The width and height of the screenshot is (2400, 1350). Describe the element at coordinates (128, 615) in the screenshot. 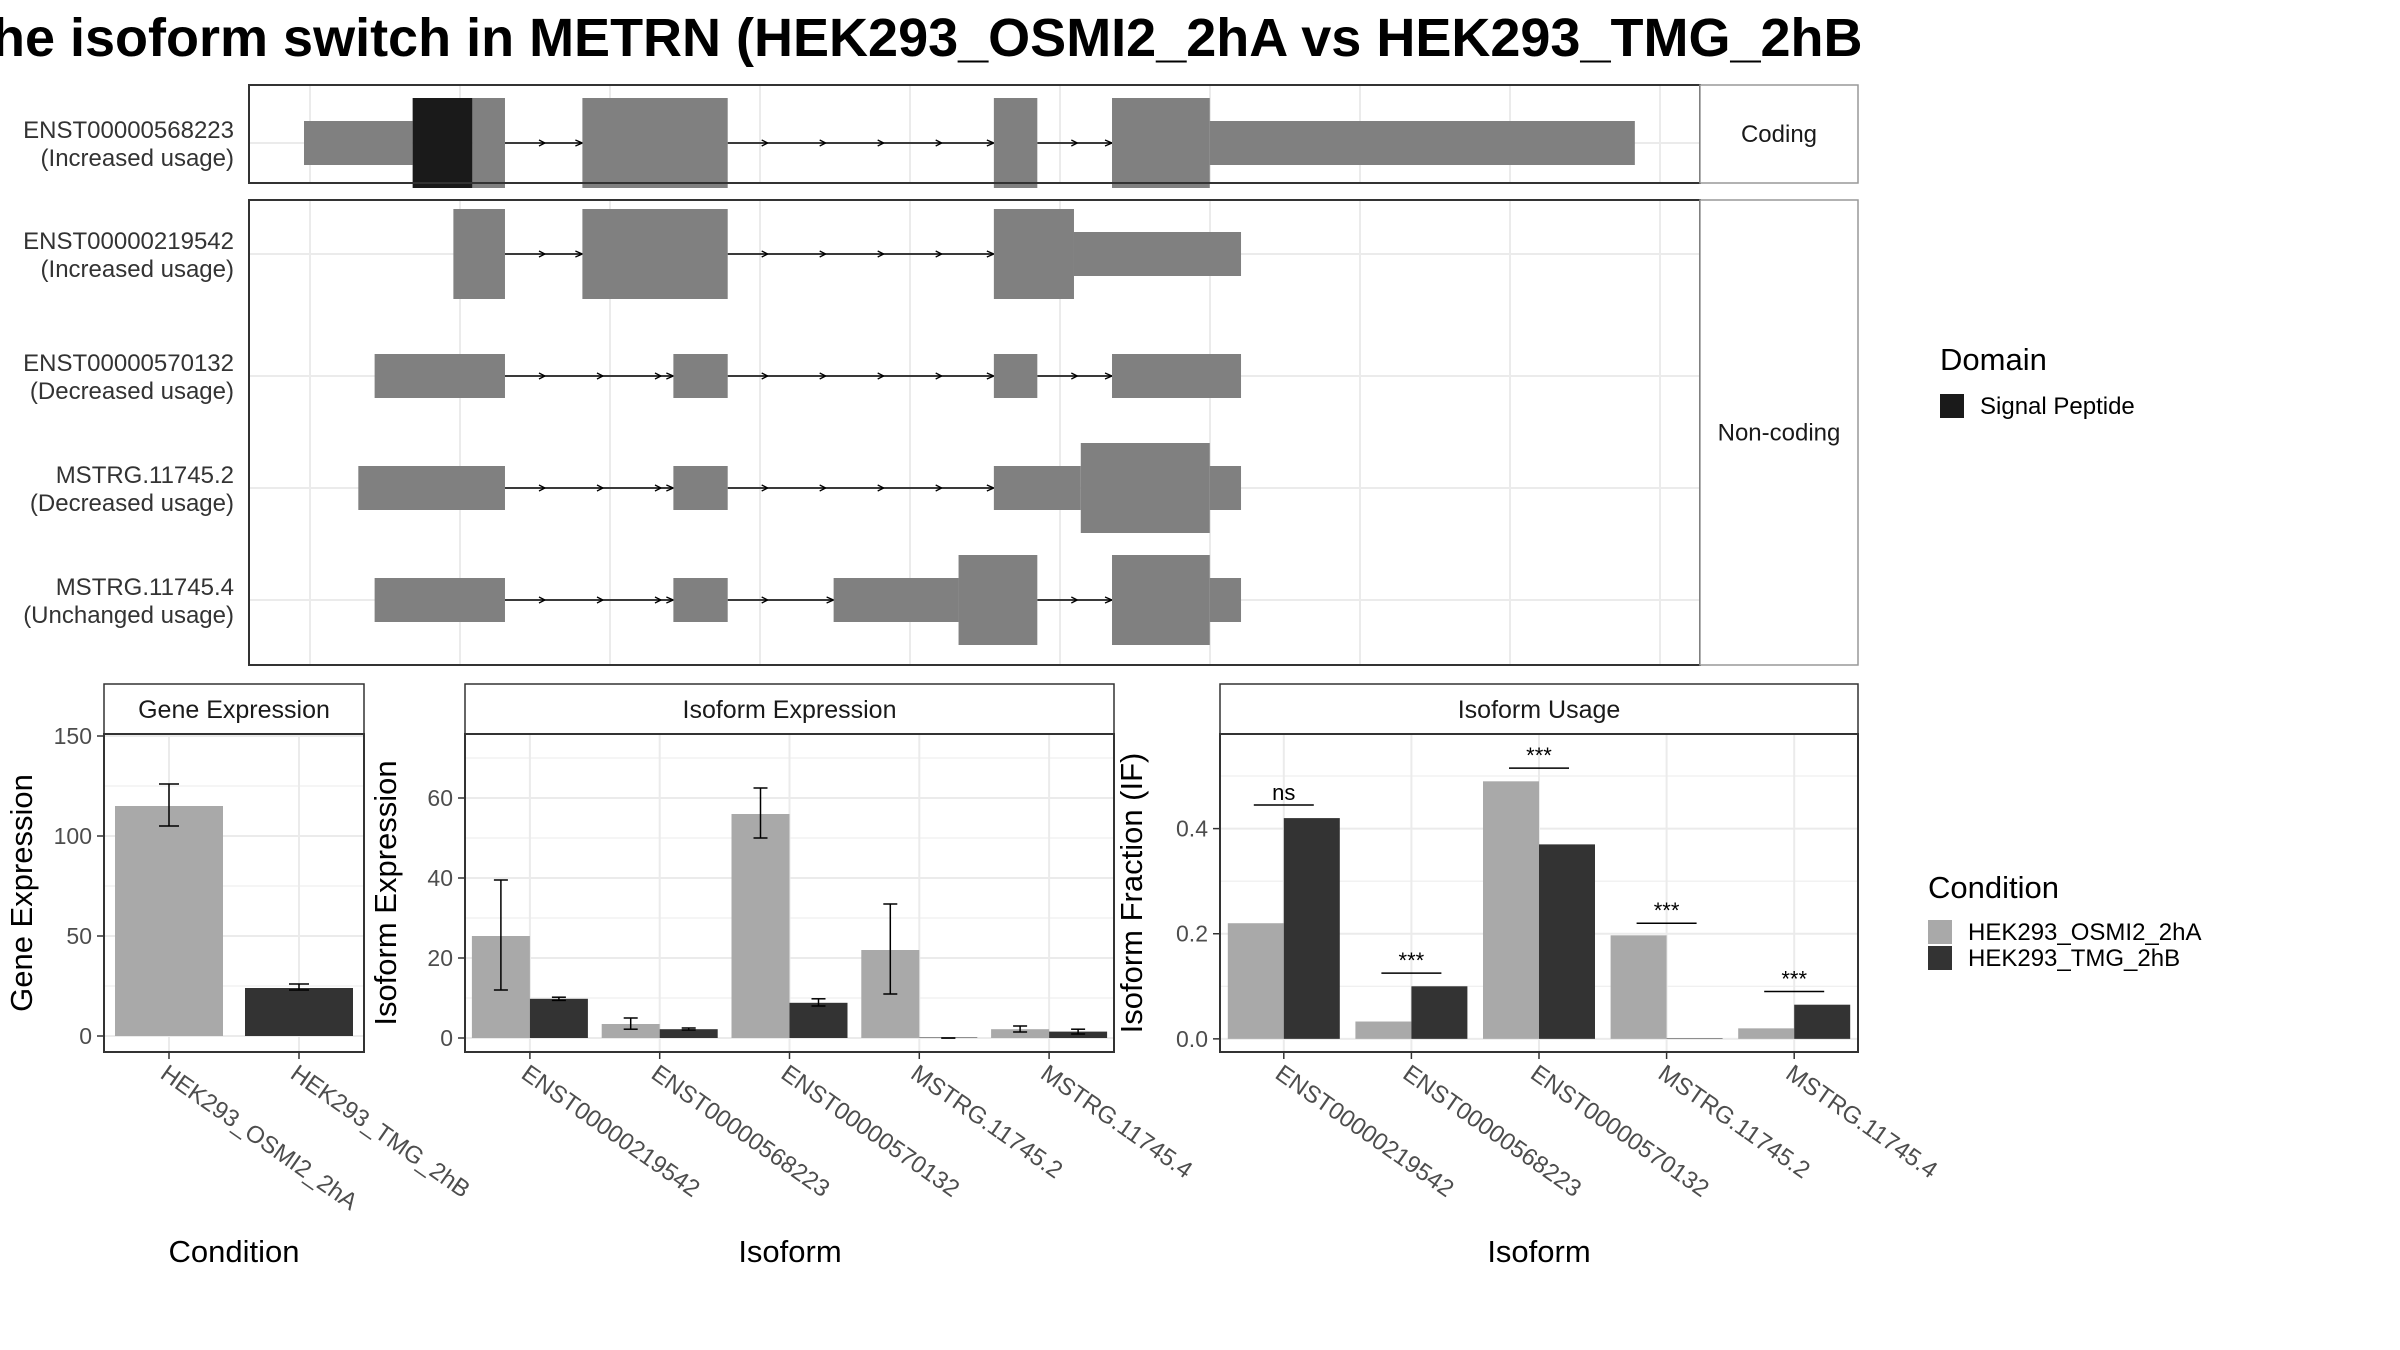

I see `transcript-usage-label: (Unchanged usage)` at that location.